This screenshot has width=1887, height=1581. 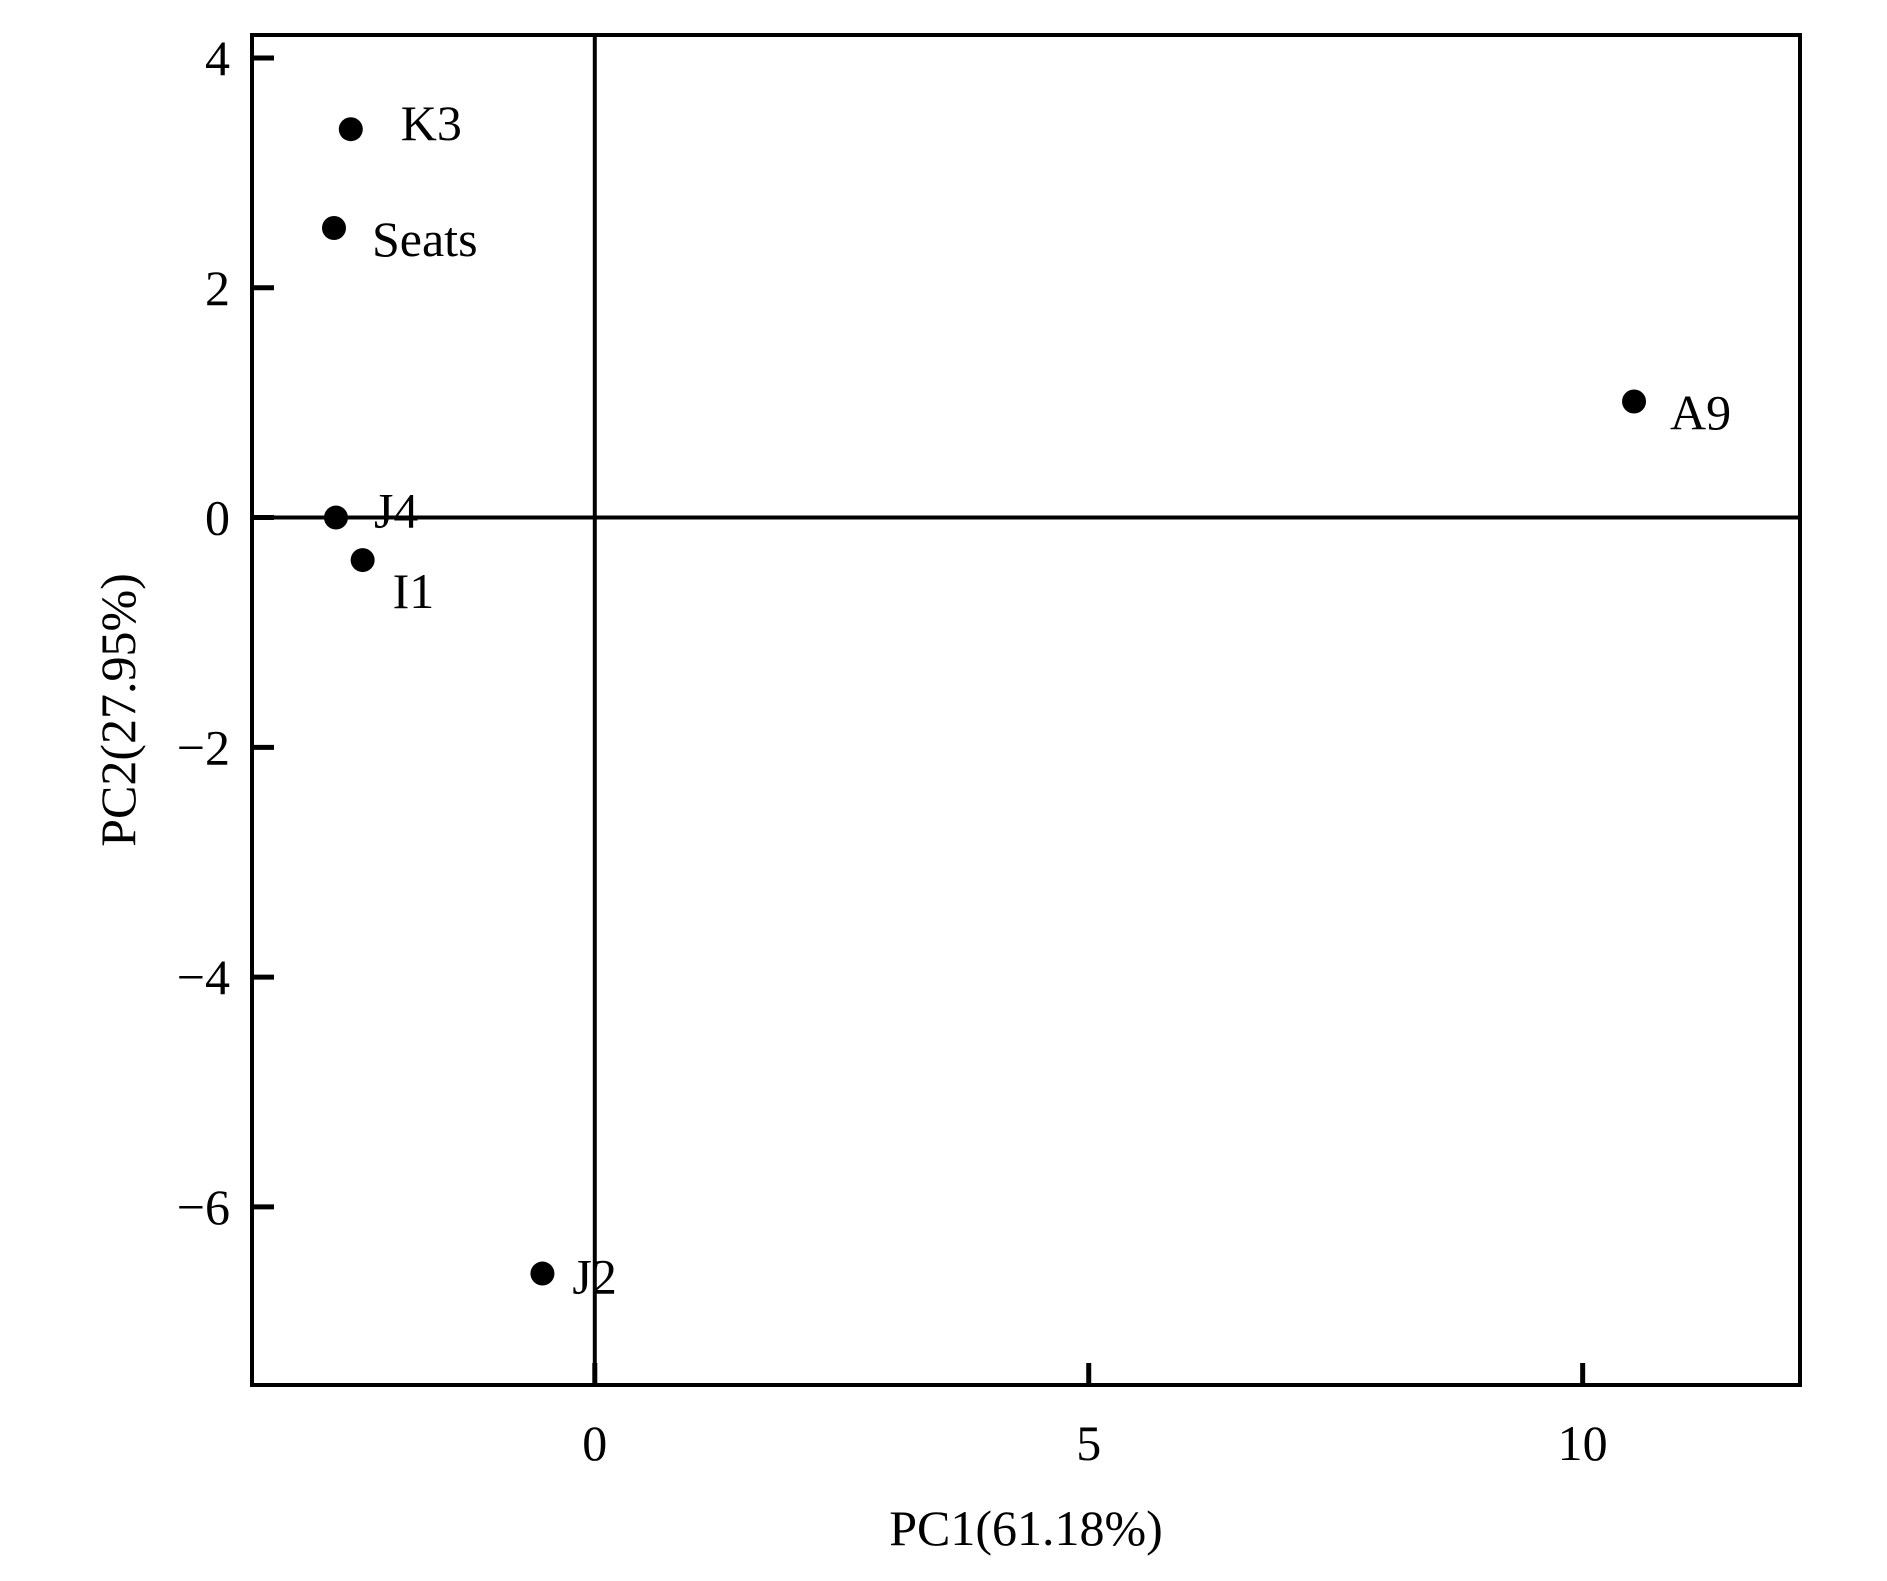 What do you see at coordinates (396, 511) in the screenshot?
I see `point-label-j4: J4` at bounding box center [396, 511].